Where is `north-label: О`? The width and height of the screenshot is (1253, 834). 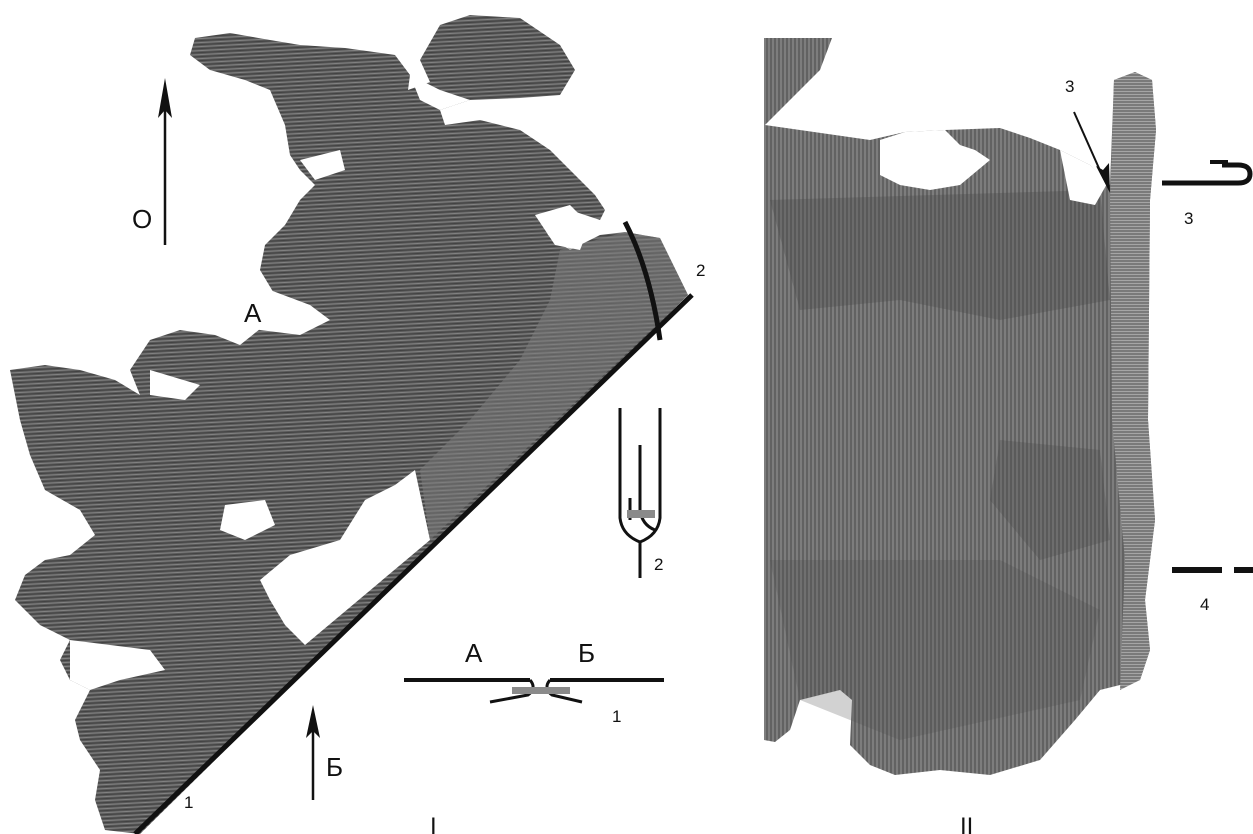
north-label: О is located at coordinates (142, 219).